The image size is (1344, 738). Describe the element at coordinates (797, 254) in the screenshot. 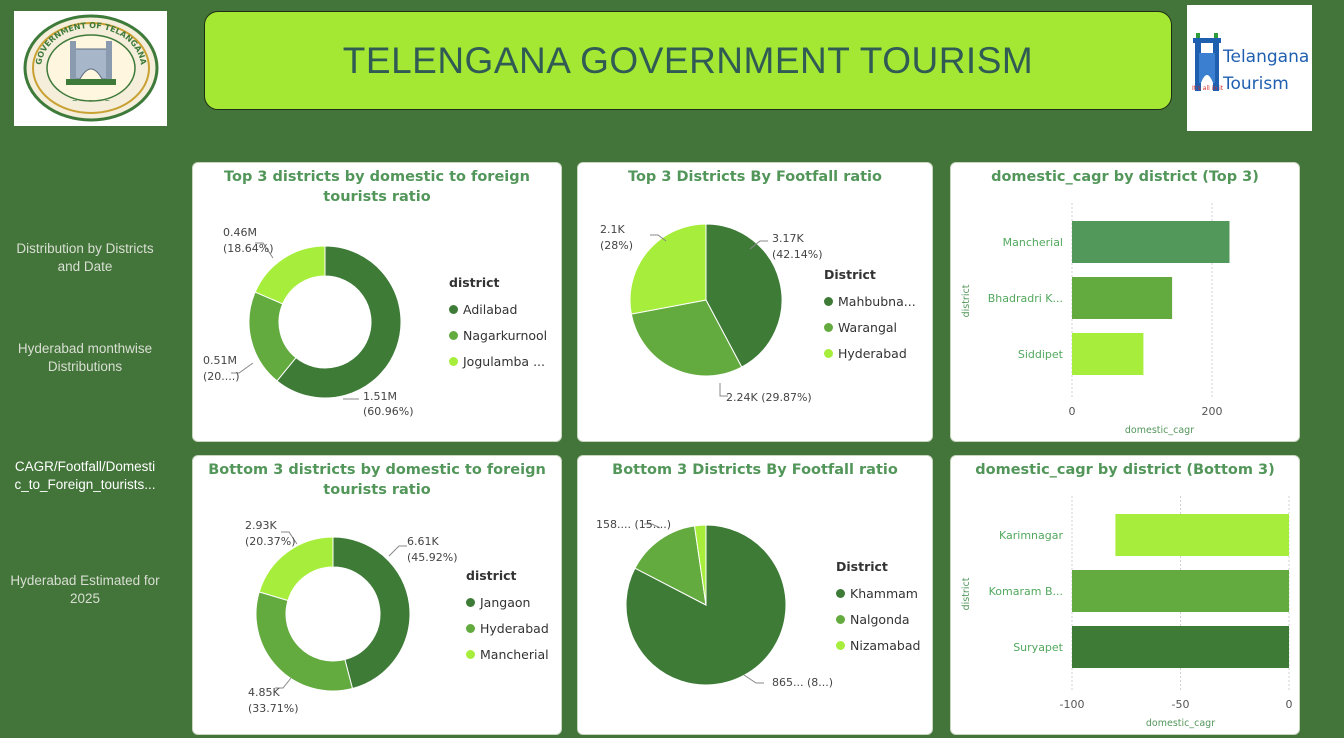

I see `pie-data-label: (42.14%)` at that location.